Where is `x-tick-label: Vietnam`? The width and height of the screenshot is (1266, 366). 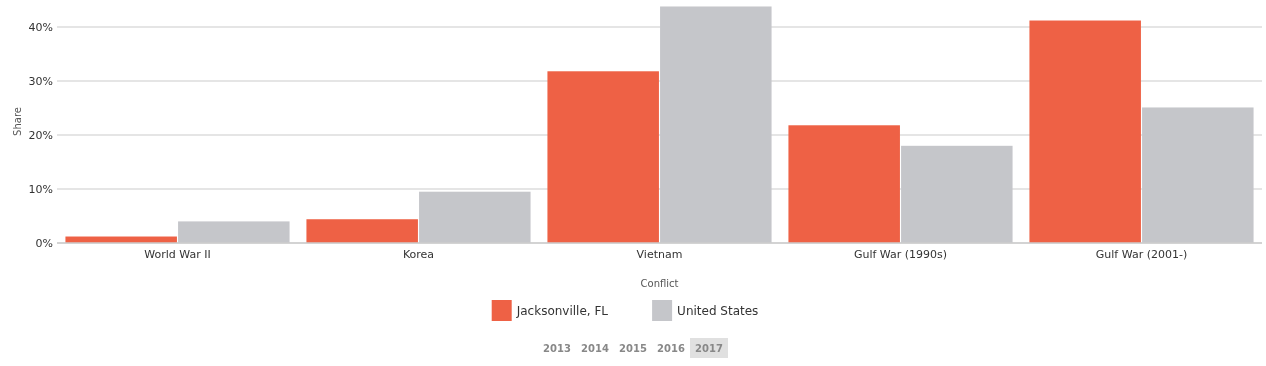
x-tick-label: Vietnam is located at coordinates (659, 254).